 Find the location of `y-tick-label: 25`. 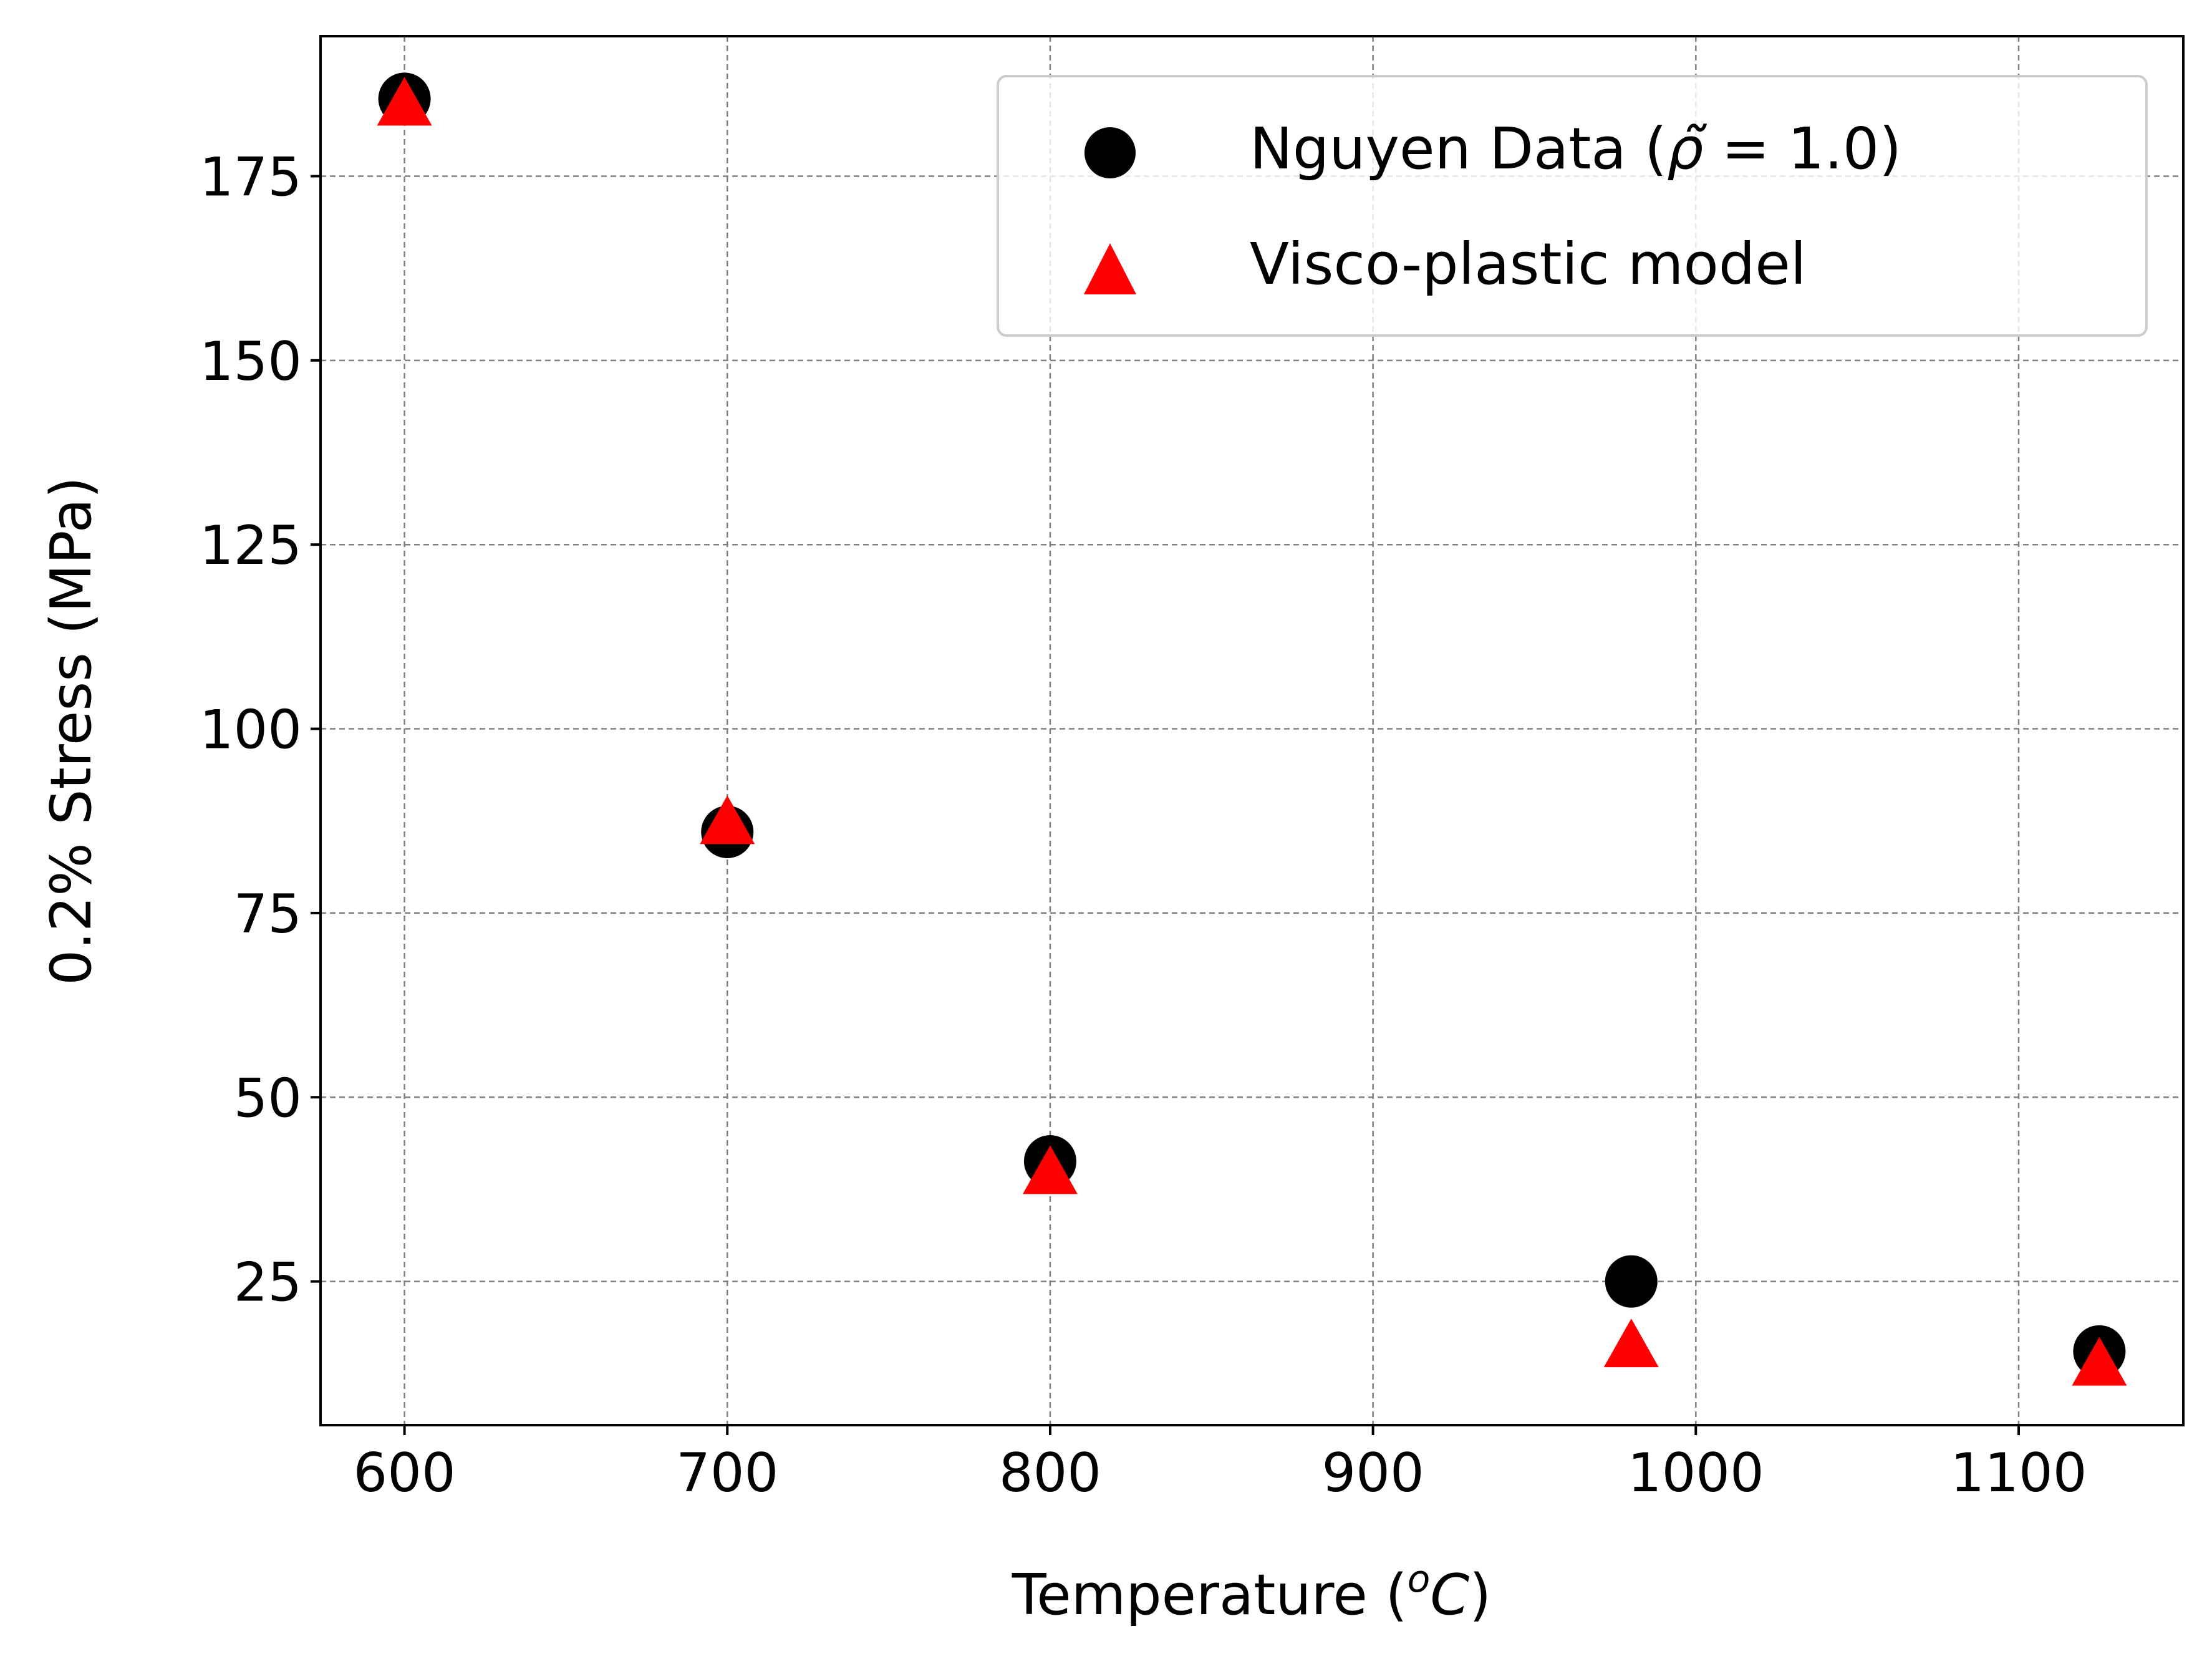

y-tick-label: 25 is located at coordinates (268, 1283).